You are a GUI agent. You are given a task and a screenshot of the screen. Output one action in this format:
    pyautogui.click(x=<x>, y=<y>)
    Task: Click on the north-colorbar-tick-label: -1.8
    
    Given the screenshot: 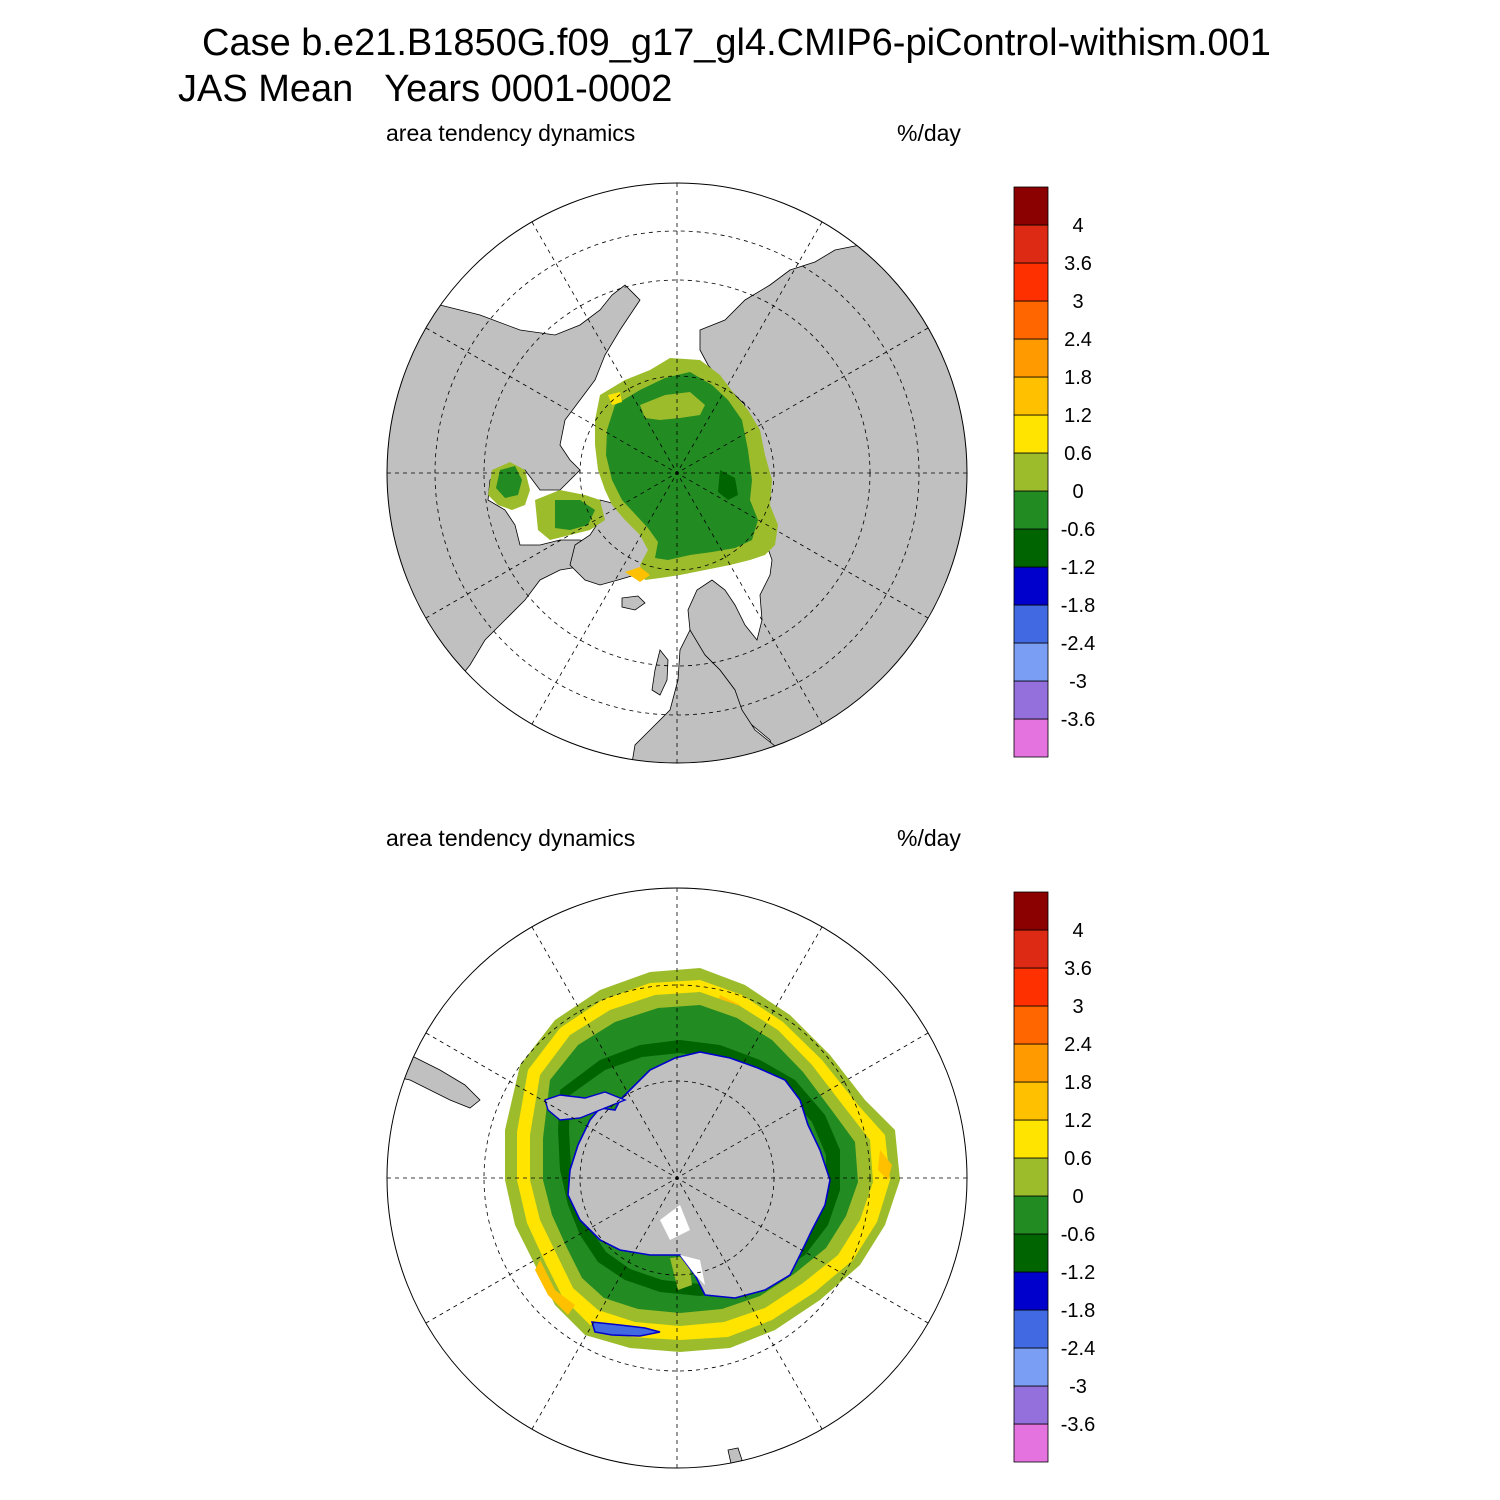 What is the action you would take?
    pyautogui.click(x=1078, y=606)
    